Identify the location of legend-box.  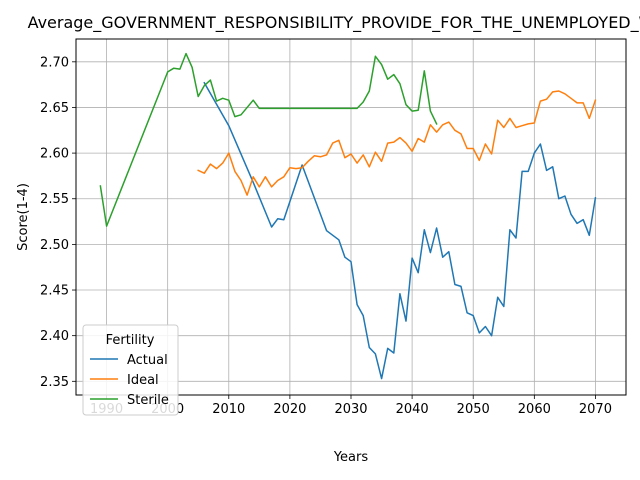
(130, 370).